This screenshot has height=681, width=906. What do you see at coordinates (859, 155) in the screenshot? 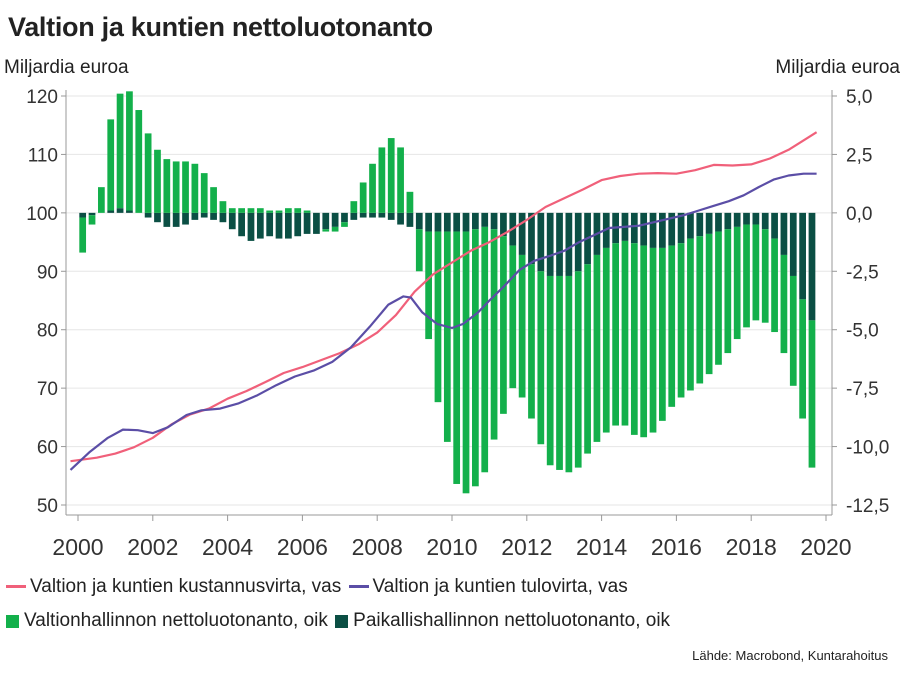
I see `right-tick-label: 2,5` at bounding box center [859, 155].